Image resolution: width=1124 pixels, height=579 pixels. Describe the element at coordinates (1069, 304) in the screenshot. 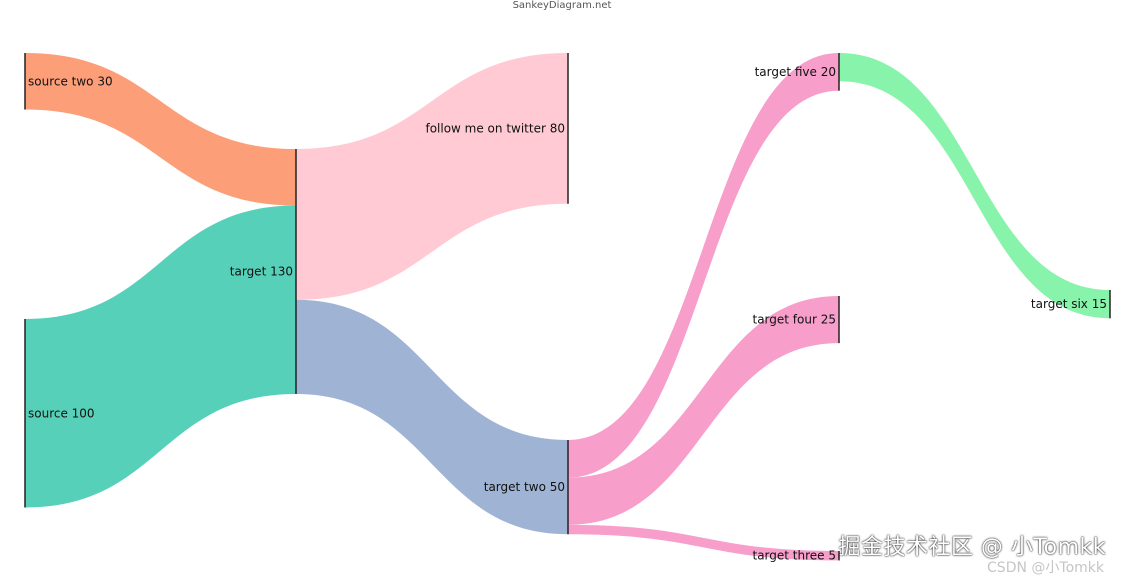

I see `node-label-target_six: target six 15` at that location.